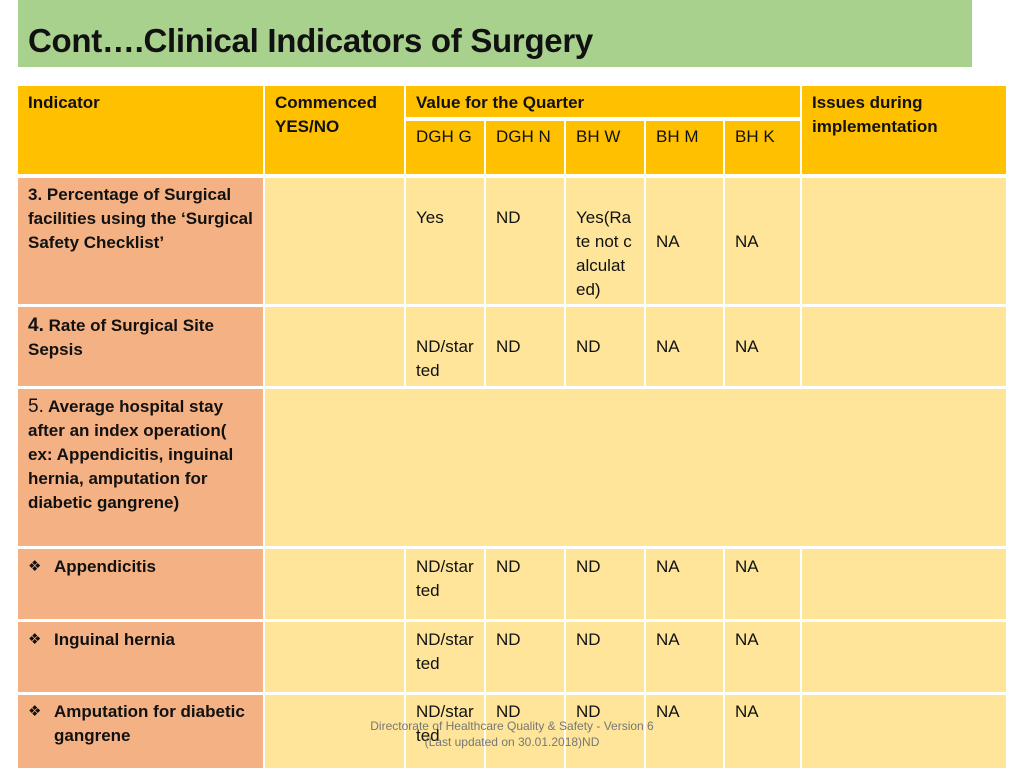 Image resolution: width=1024 pixels, height=768 pixels. I want to click on subheader-dghn: DGH N, so click(525, 147).